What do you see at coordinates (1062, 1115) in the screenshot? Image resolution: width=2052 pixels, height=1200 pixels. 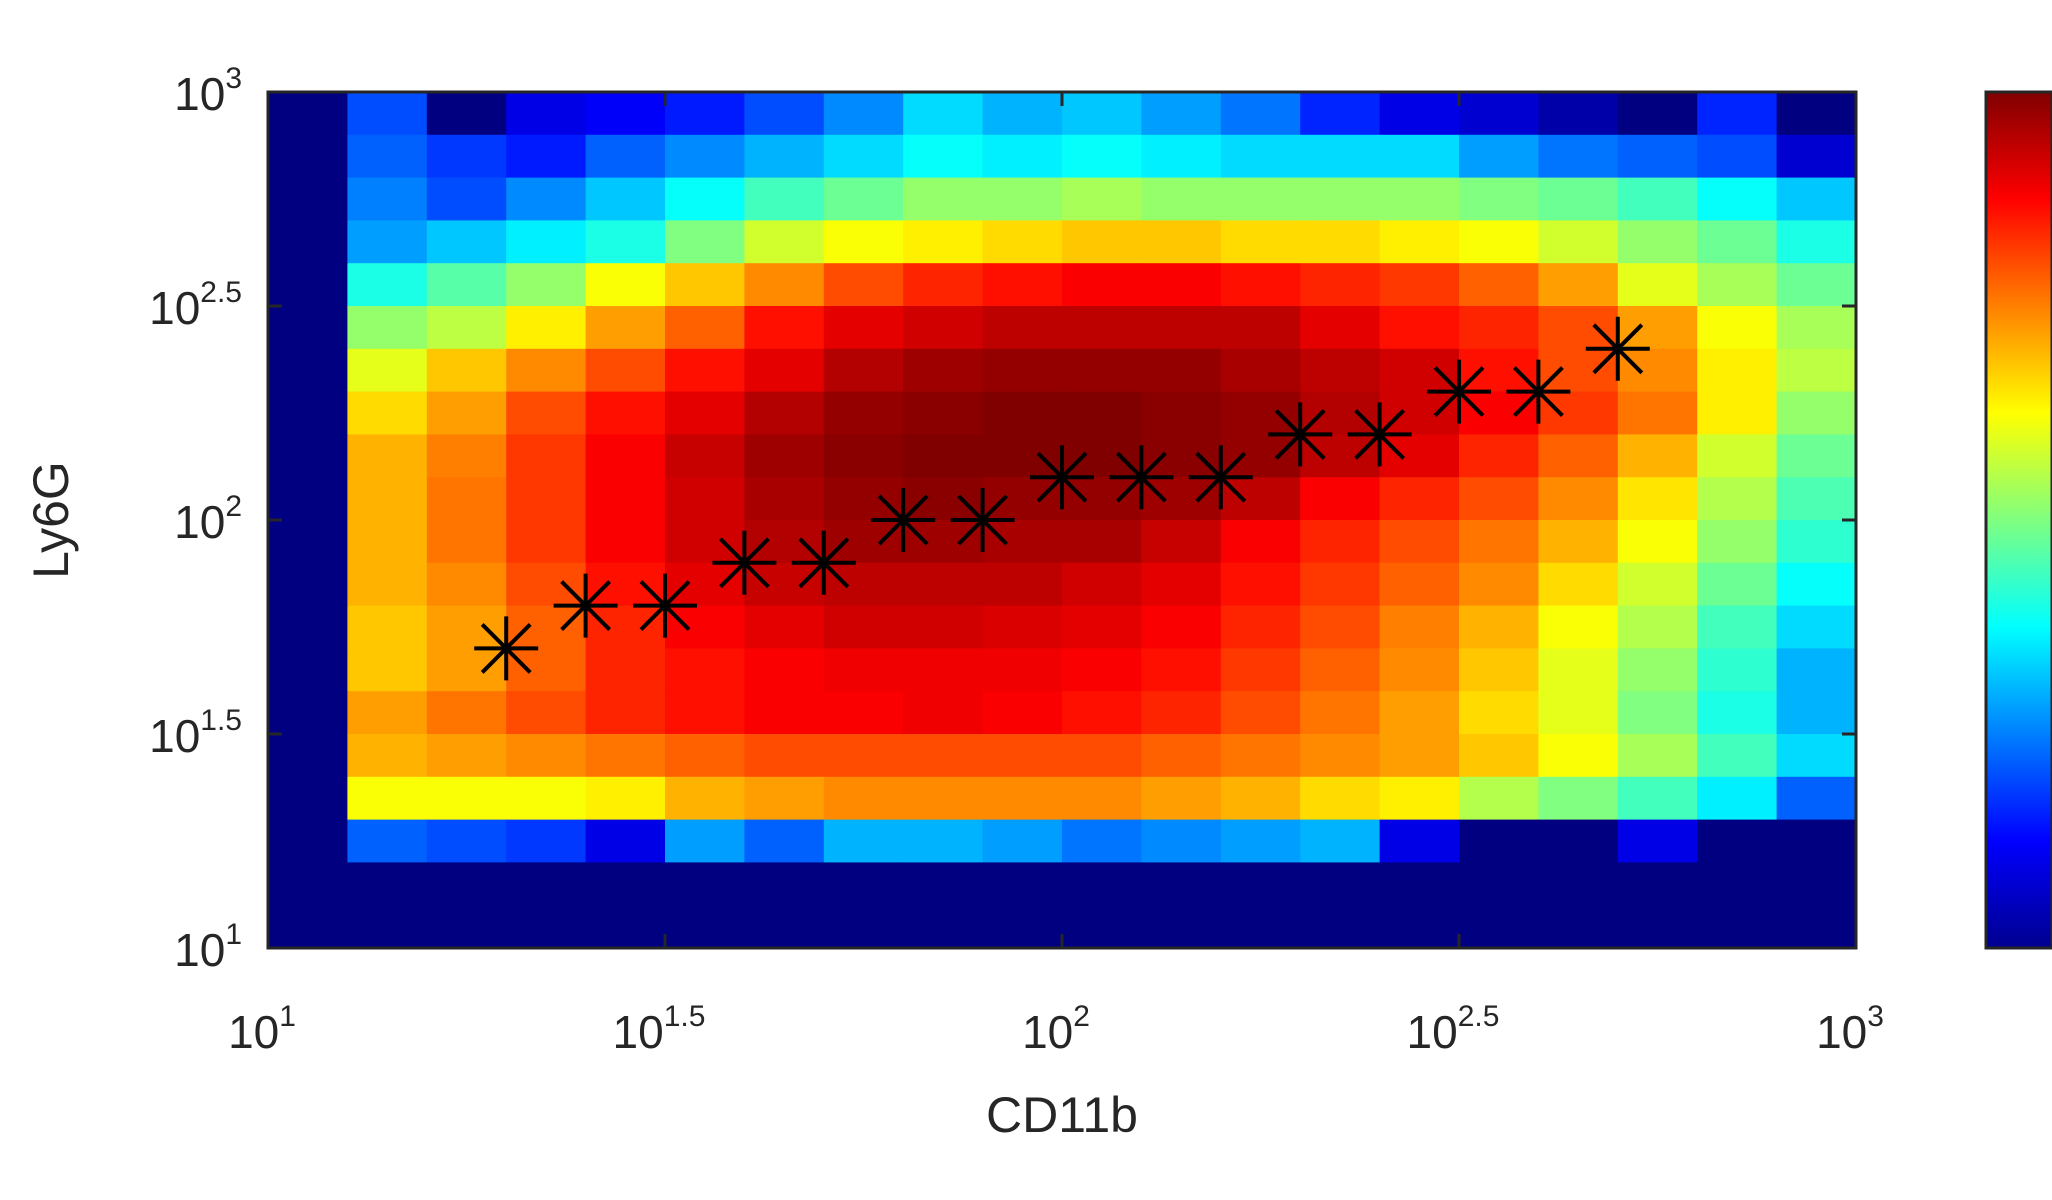 I see `x-axis-label: CD11b` at bounding box center [1062, 1115].